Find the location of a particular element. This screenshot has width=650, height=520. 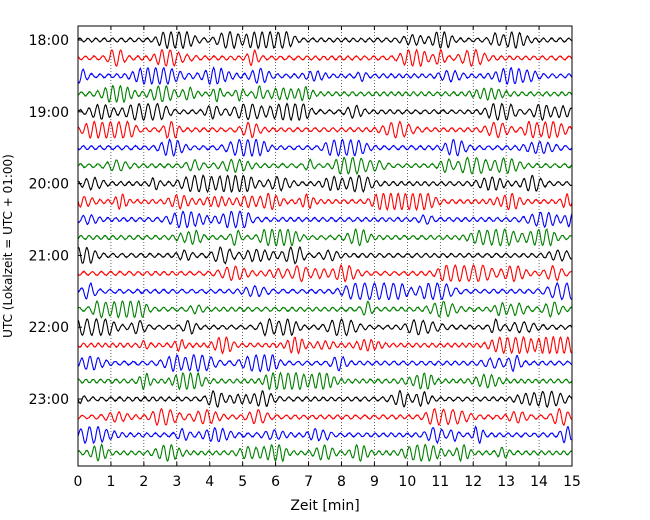

y-axis-ticks: 18:00 19:00 20:00 21:00 22:00 23:00 is located at coordinates (55, 220).